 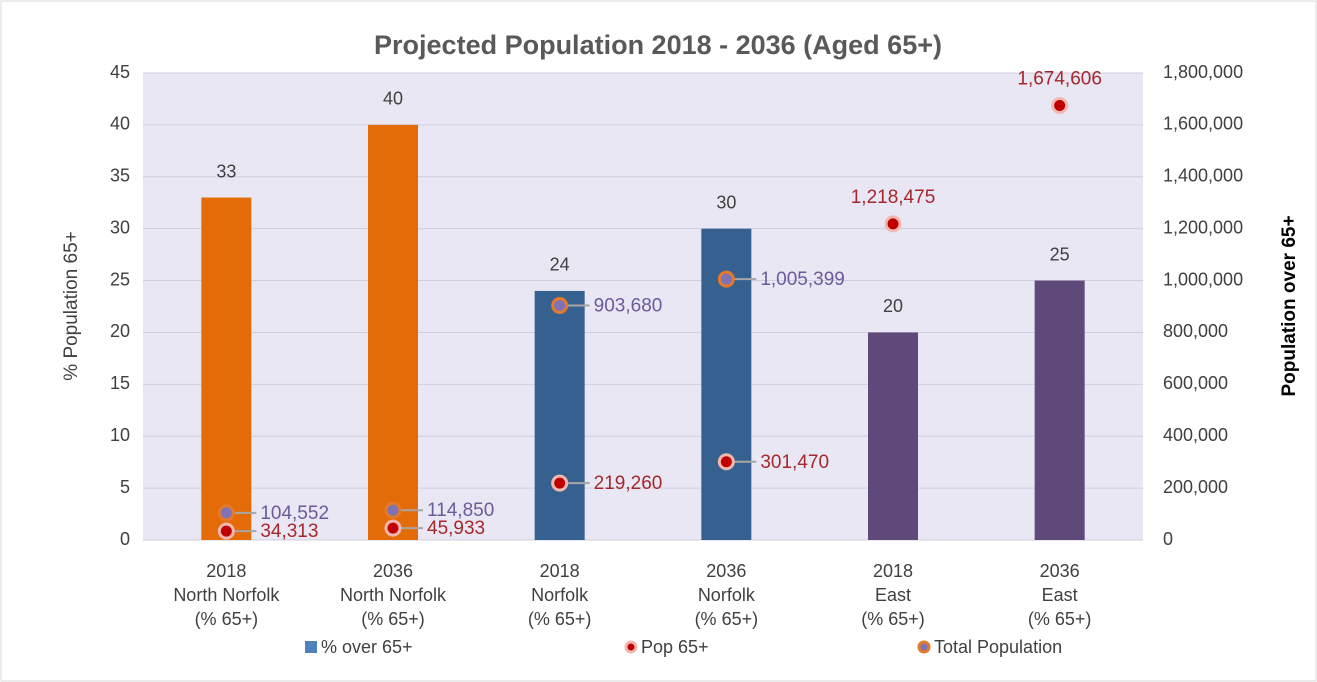 I want to click on legend-label: Pop 65+, so click(x=675, y=647).